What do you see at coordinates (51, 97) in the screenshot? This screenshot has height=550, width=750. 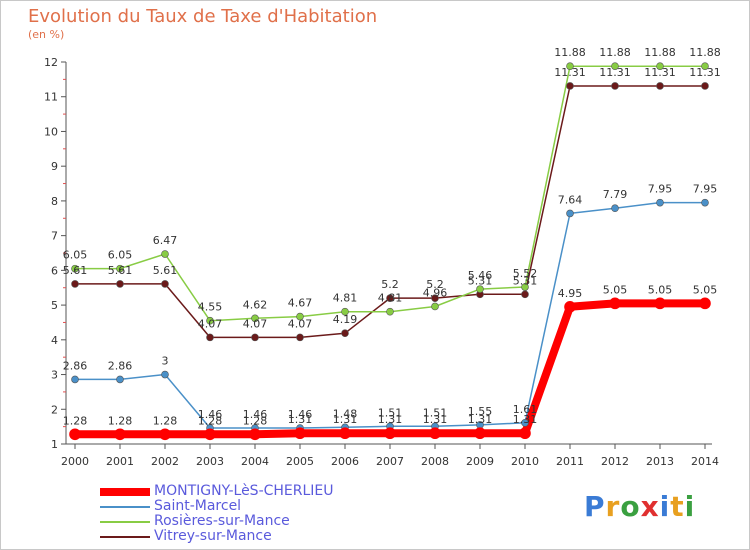 I see `y-tick-label: 11` at bounding box center [51, 97].